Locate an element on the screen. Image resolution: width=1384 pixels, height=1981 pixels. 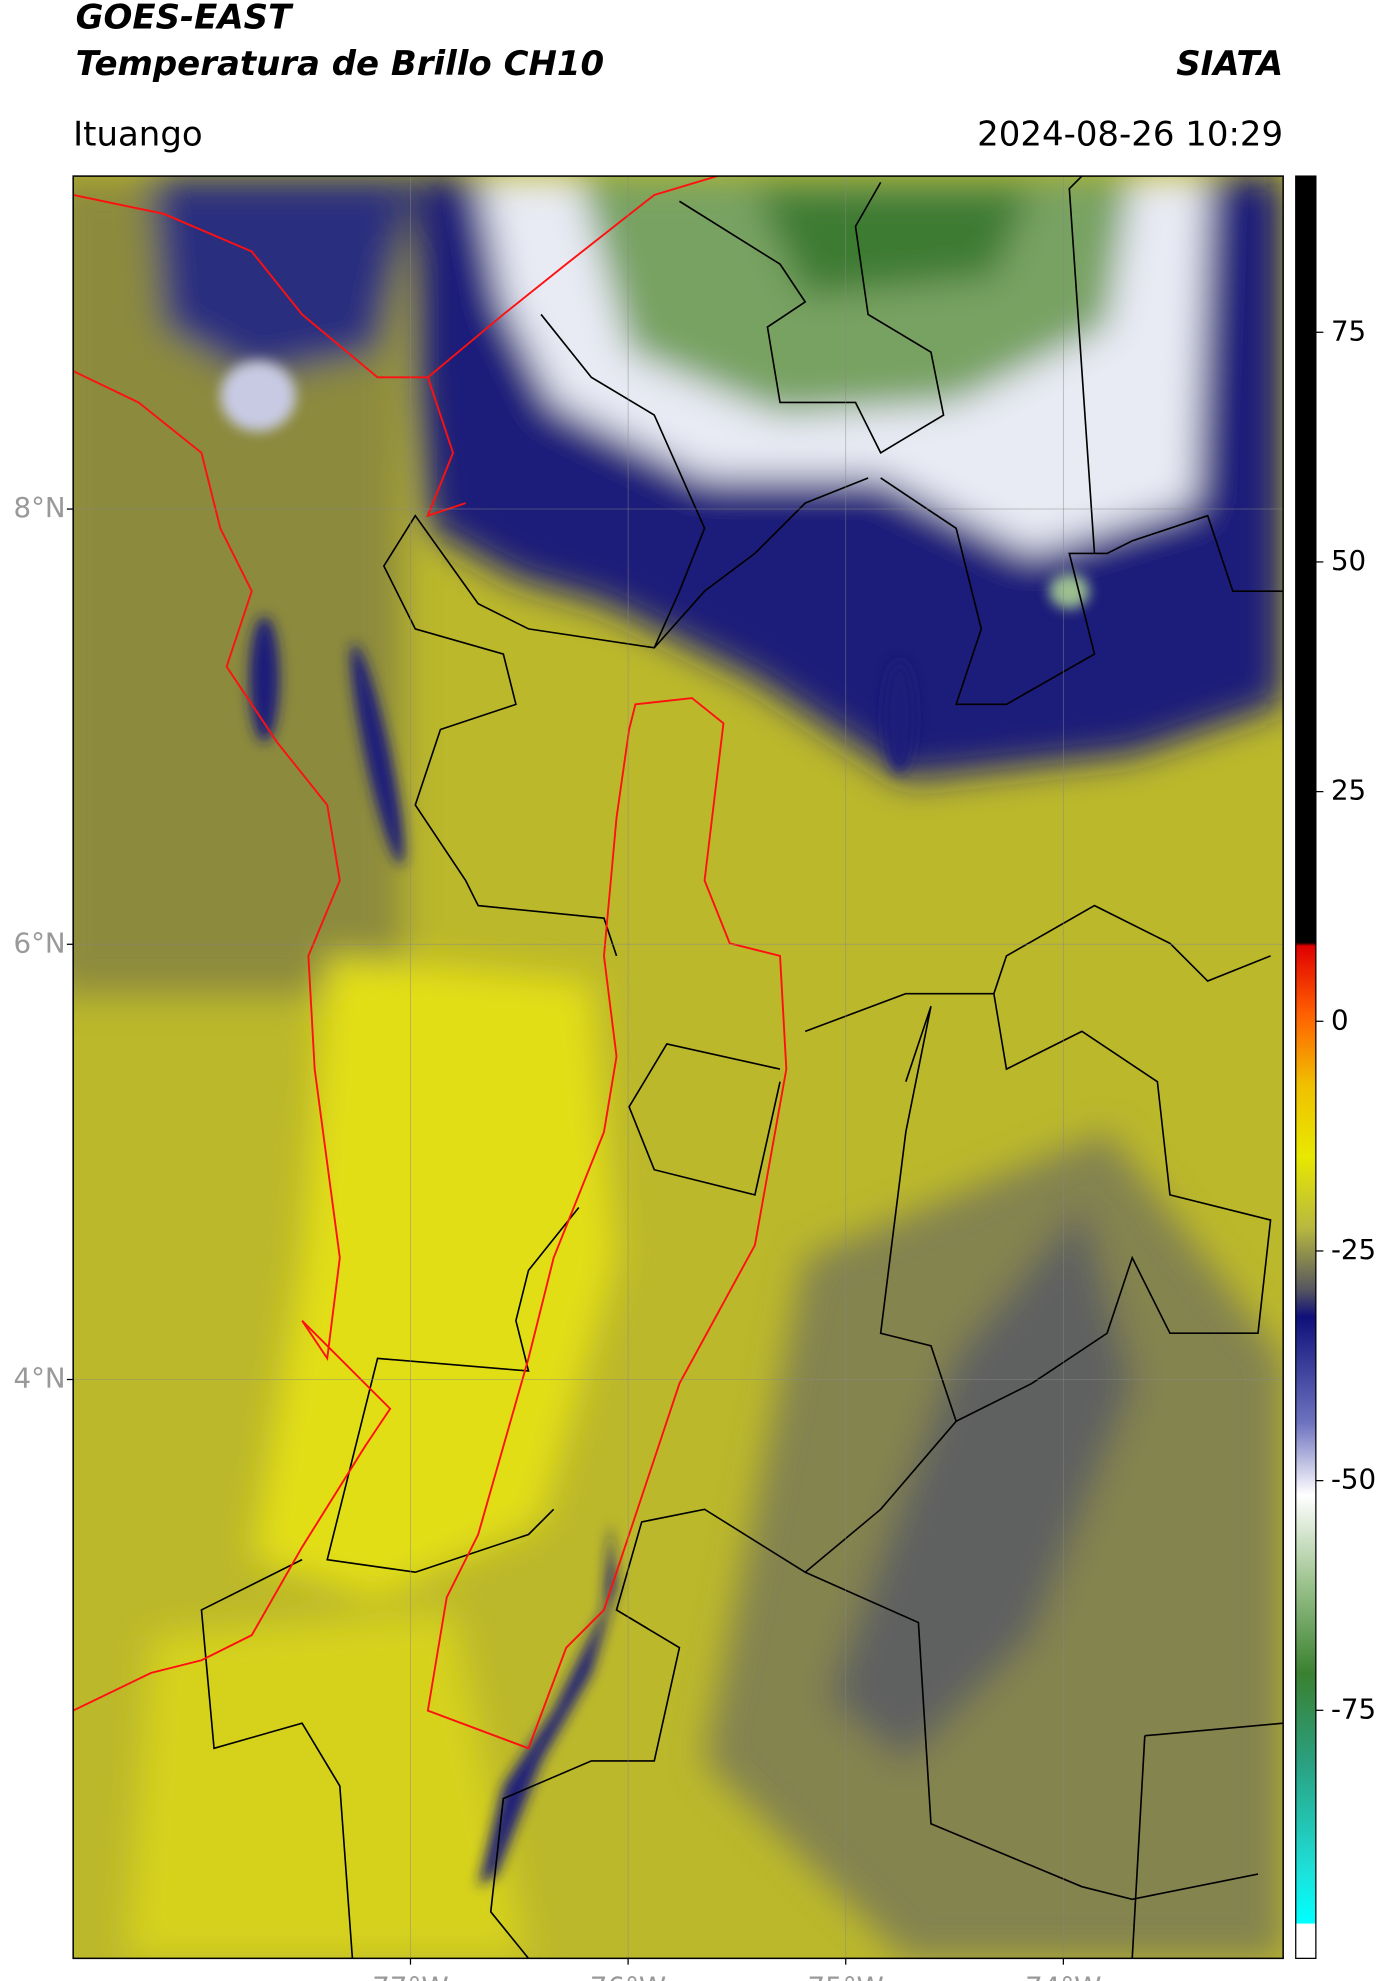
location: Ituango is located at coordinates (138, 134).